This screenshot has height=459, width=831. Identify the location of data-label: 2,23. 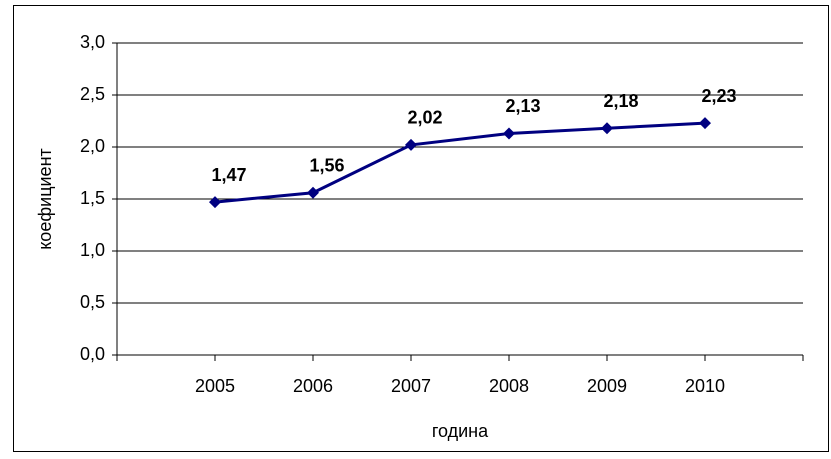
(718, 96).